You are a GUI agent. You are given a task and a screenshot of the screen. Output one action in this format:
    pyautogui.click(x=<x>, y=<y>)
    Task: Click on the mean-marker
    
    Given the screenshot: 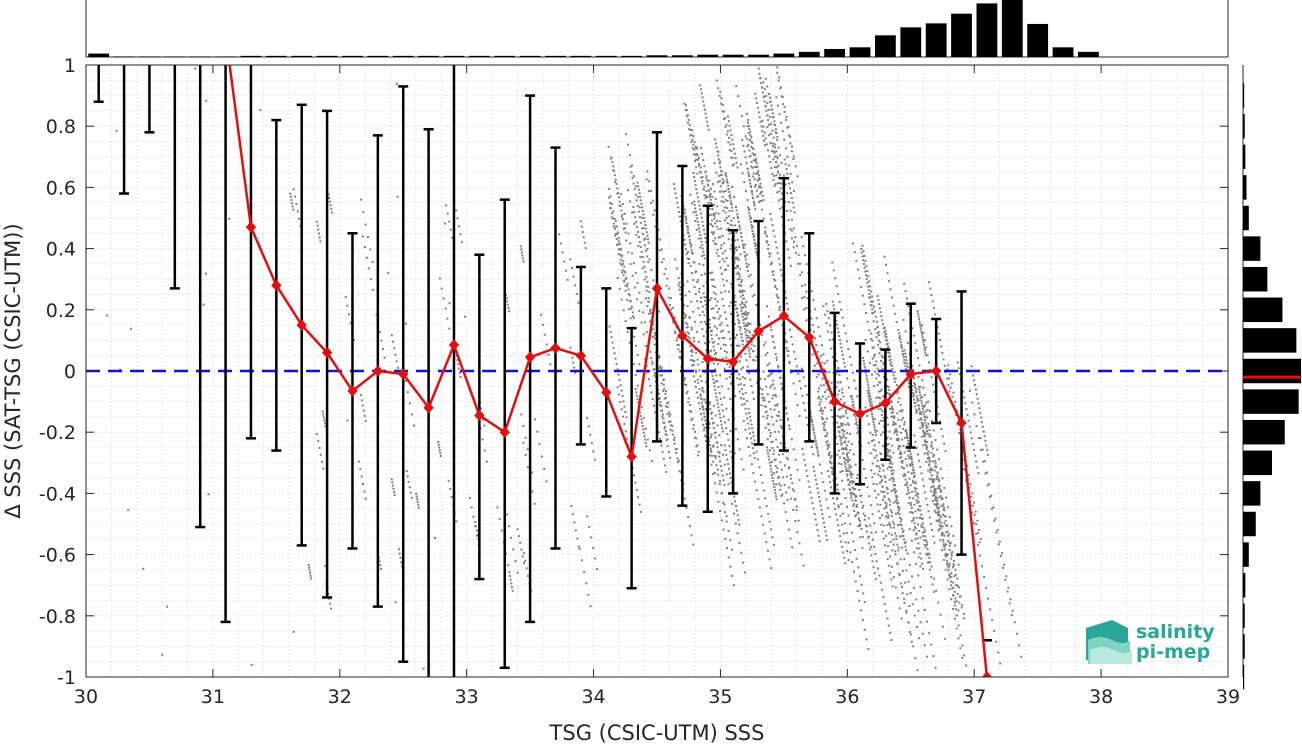 What is the action you would take?
    pyautogui.click(x=454, y=345)
    